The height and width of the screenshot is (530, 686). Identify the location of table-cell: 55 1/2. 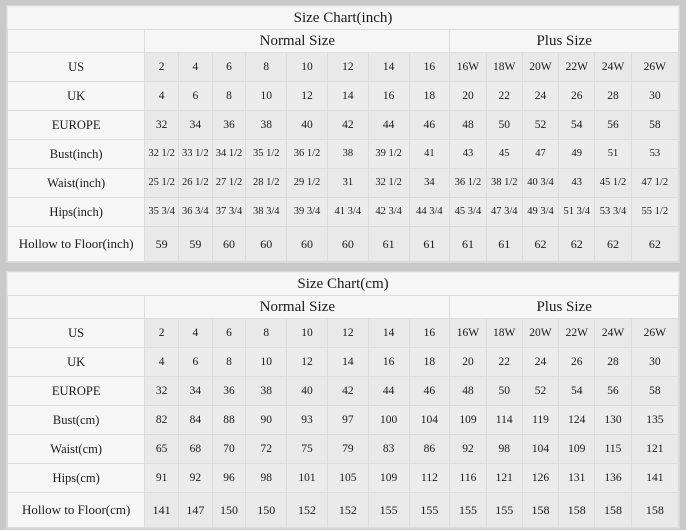
(655, 212).